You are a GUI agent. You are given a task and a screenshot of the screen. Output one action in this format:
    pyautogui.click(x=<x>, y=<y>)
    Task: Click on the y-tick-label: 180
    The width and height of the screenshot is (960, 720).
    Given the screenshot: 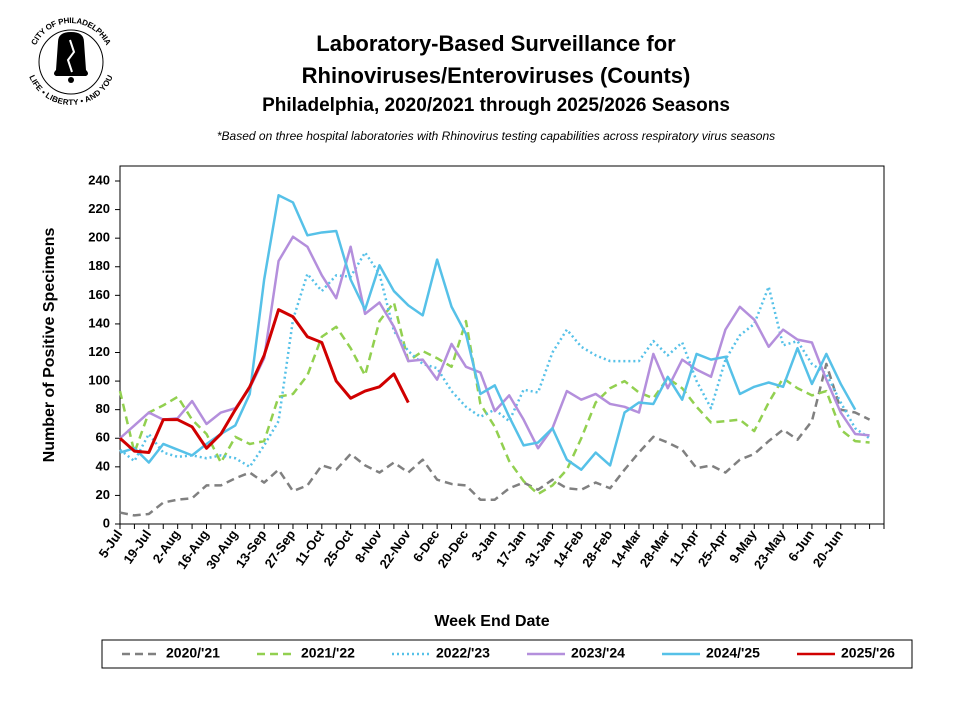 What is the action you would take?
    pyautogui.click(x=99, y=265)
    